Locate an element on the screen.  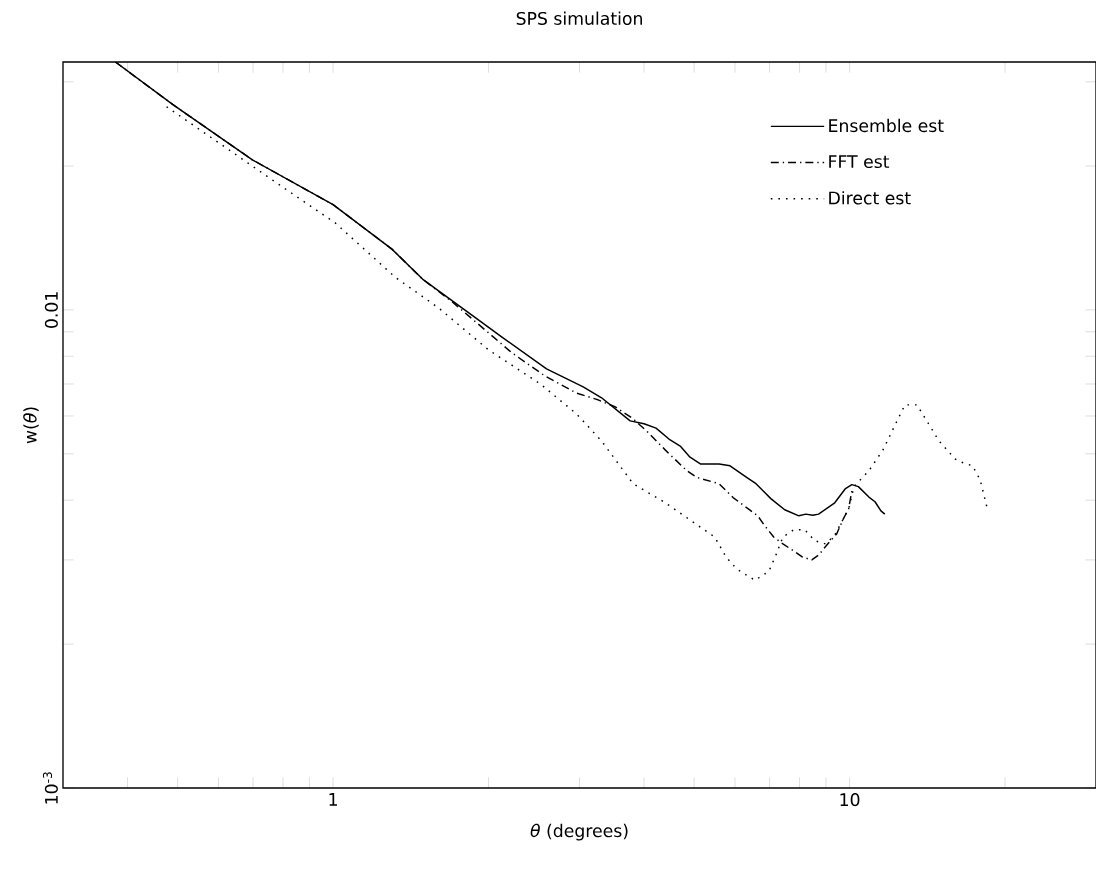
x-tick-label: 10 is located at coordinates (850, 800).